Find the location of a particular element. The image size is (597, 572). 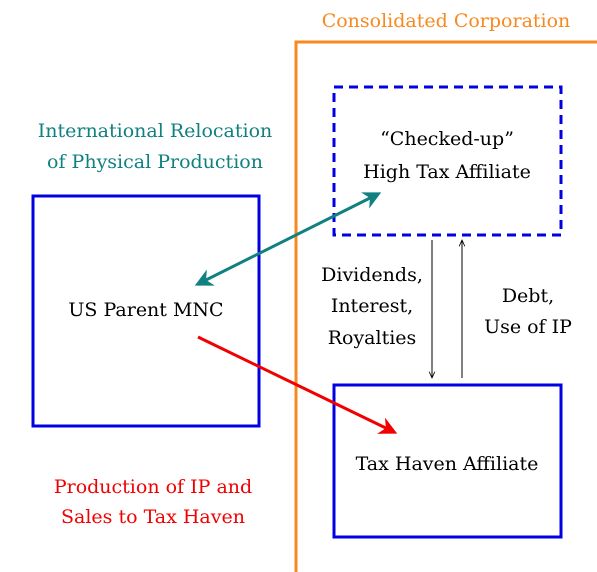

group-label: Consolidated Corporation is located at coordinates (446, 21).